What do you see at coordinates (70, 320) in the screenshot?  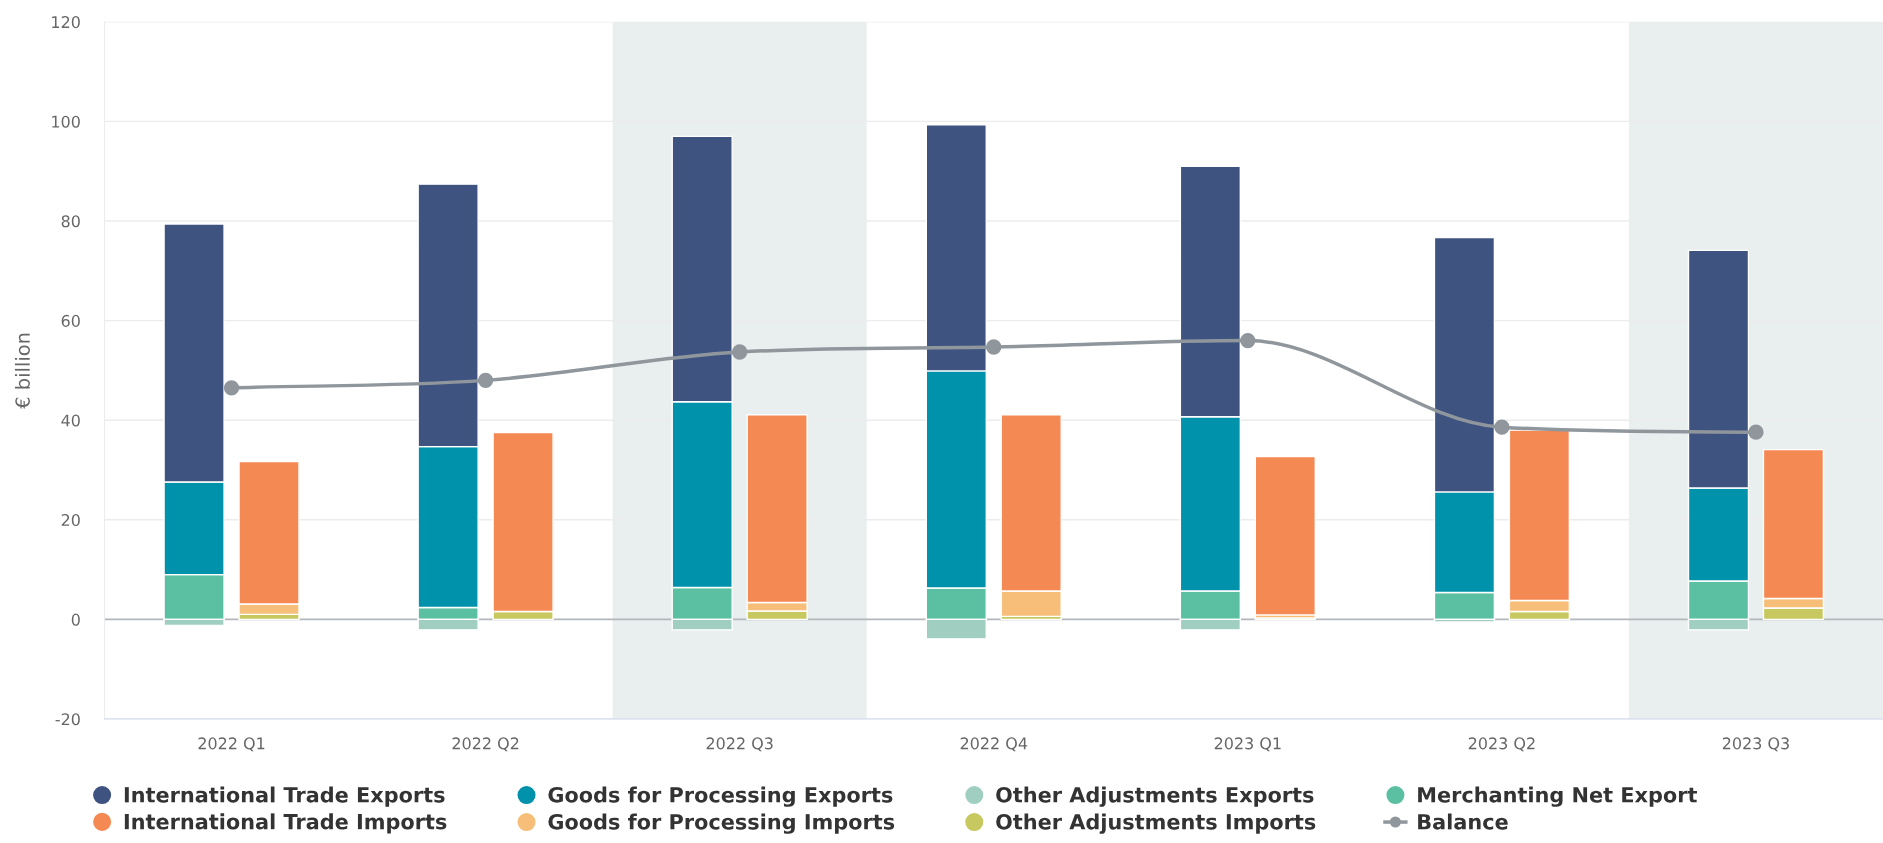 I see `y-tick-label: 60` at bounding box center [70, 320].